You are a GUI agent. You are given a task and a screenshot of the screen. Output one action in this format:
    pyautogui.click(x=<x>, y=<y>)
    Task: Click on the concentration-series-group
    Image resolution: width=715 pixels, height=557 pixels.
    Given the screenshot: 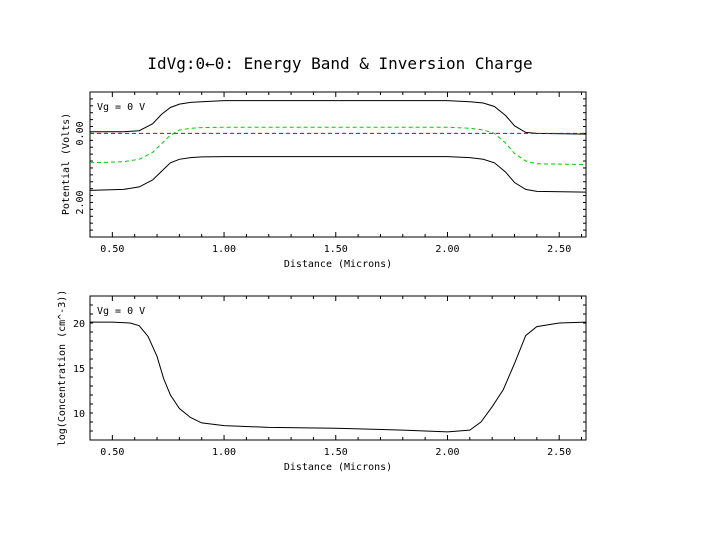 What is the action you would take?
    pyautogui.click(x=338, y=377)
    